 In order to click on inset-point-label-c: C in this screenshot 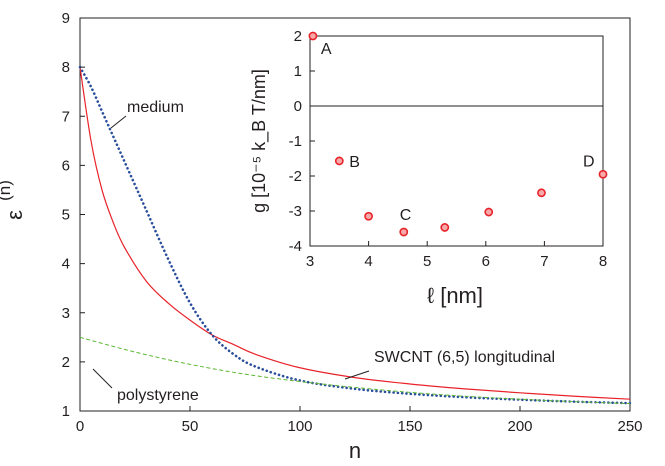, I will do `click(406, 215)`.